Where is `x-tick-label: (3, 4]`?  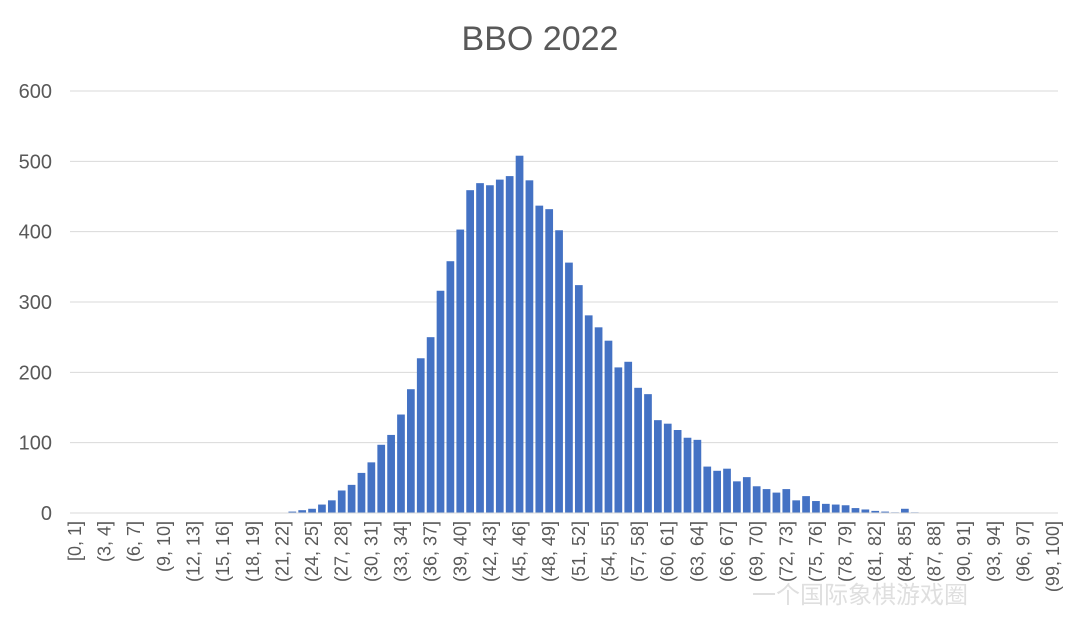
x-tick-label: (3, 4] is located at coordinates (105, 541).